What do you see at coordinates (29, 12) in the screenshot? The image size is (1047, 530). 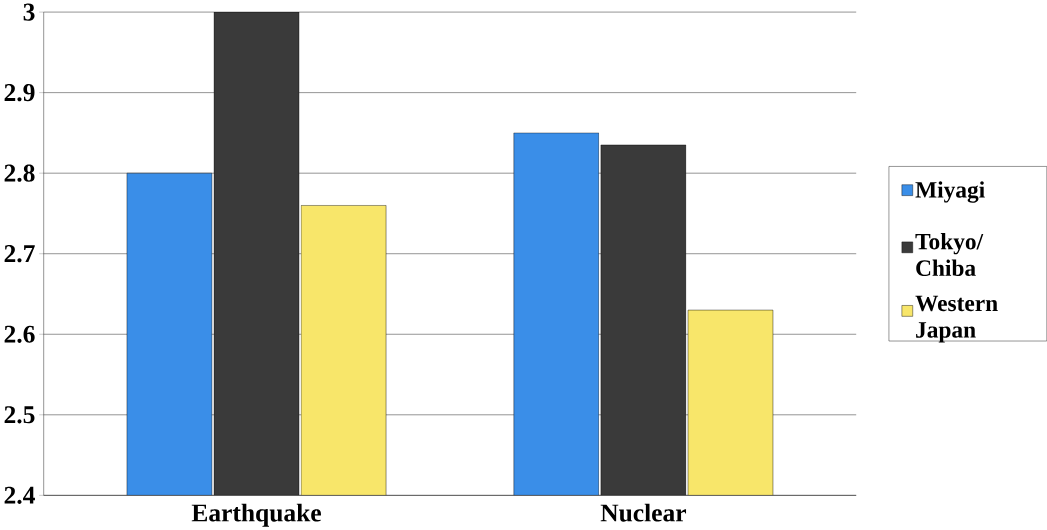 I see `y-tick-label: 3` at bounding box center [29, 12].